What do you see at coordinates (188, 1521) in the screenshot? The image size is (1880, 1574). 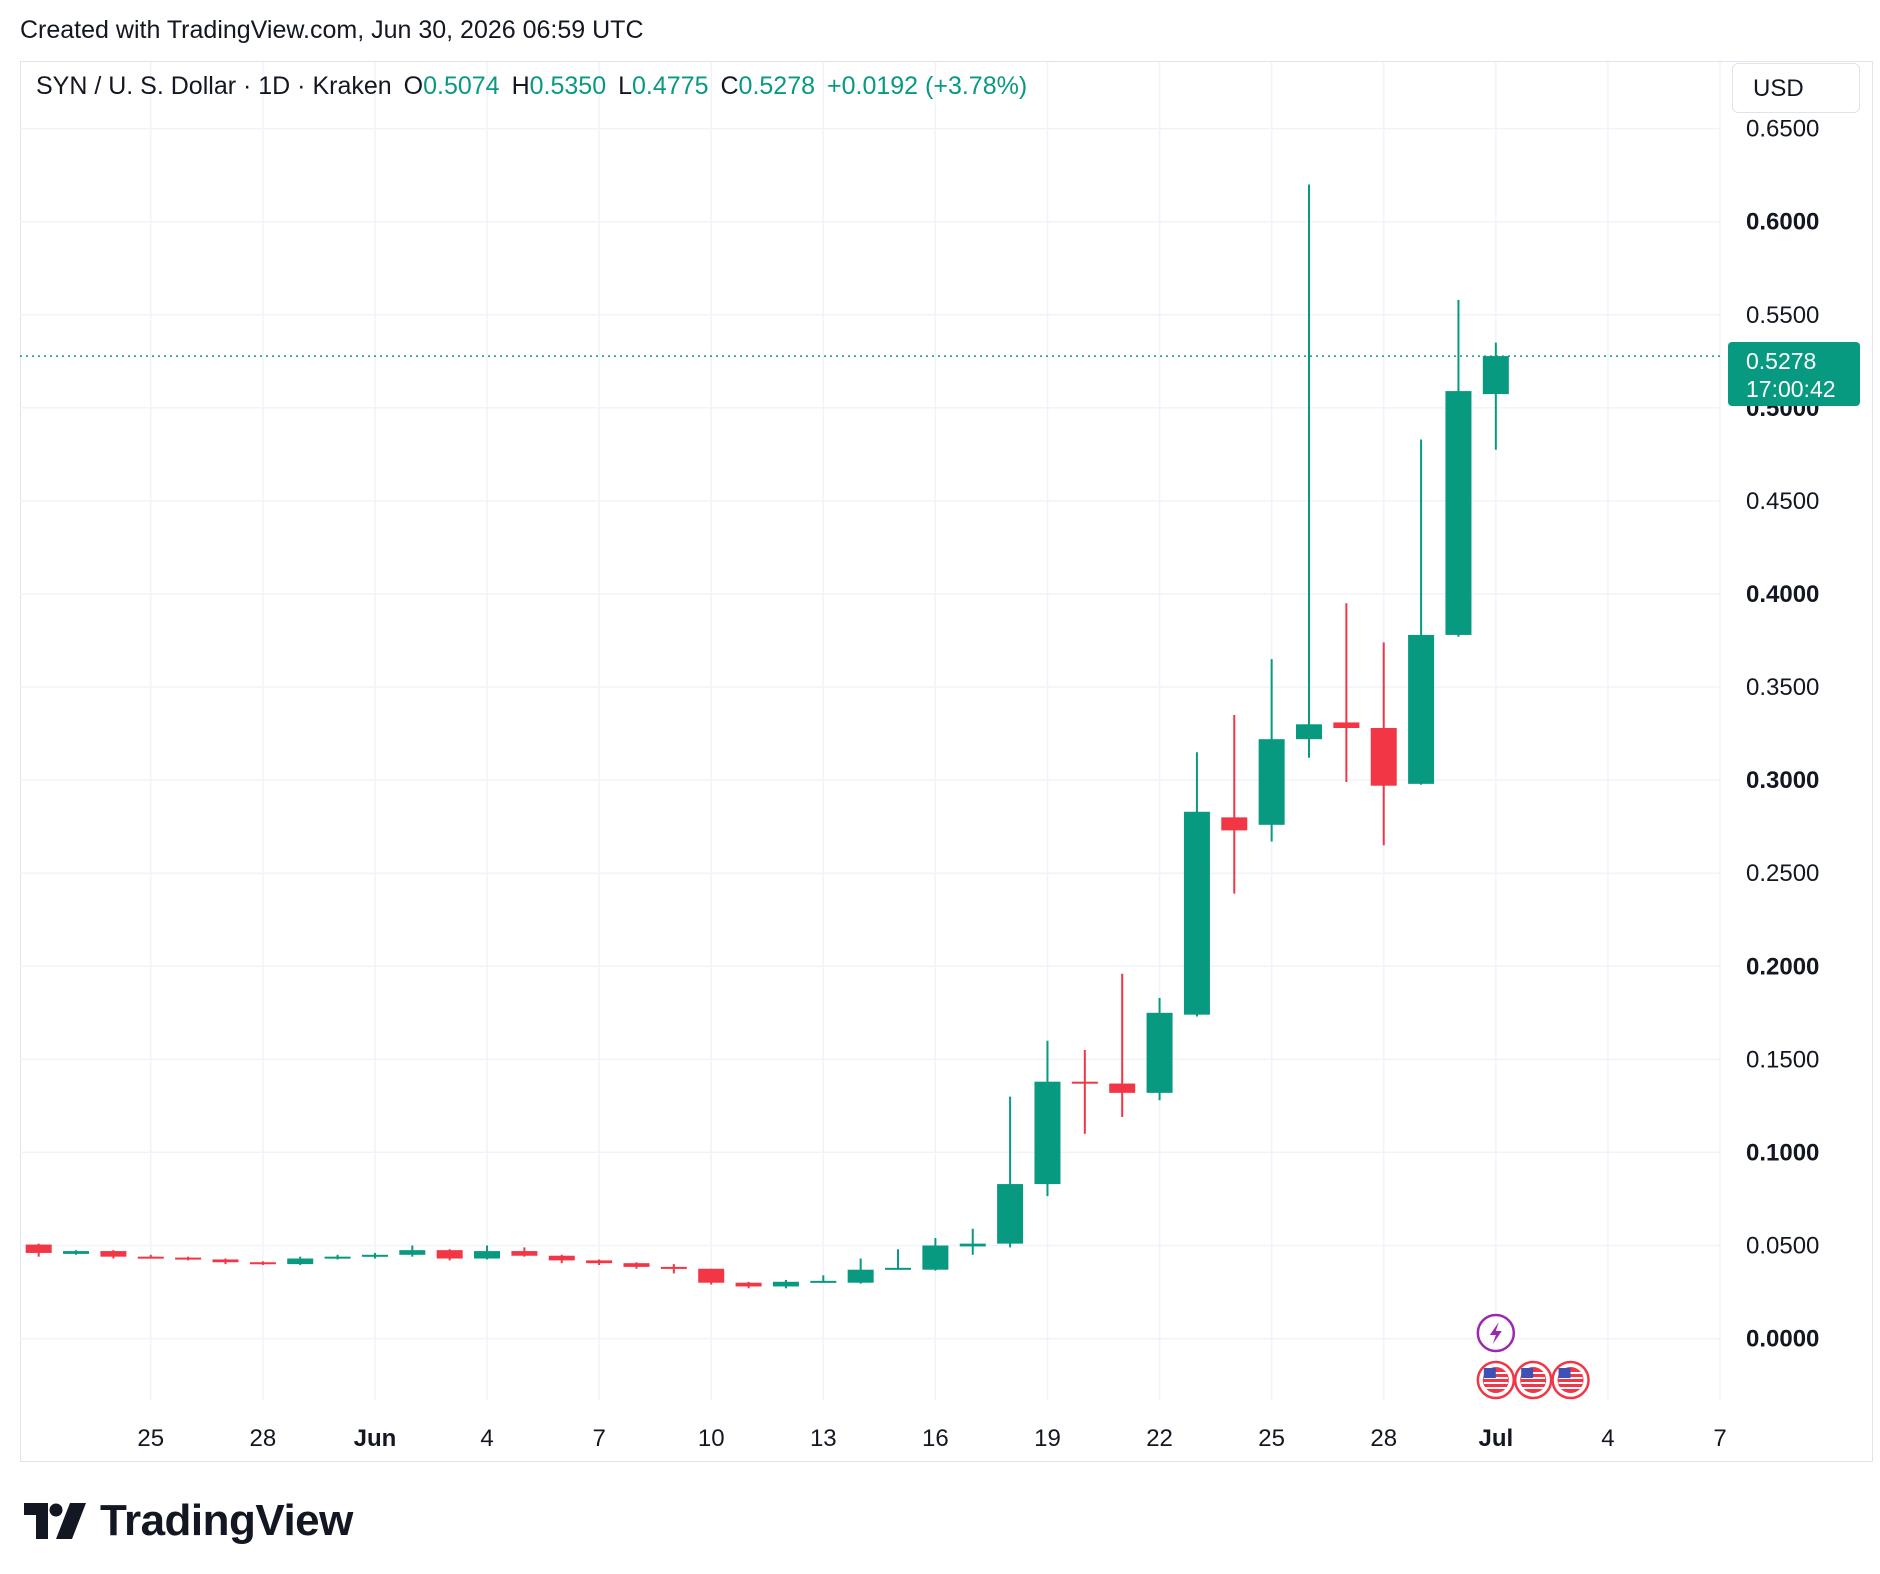 I see `tradingview-logo: TradingView` at bounding box center [188, 1521].